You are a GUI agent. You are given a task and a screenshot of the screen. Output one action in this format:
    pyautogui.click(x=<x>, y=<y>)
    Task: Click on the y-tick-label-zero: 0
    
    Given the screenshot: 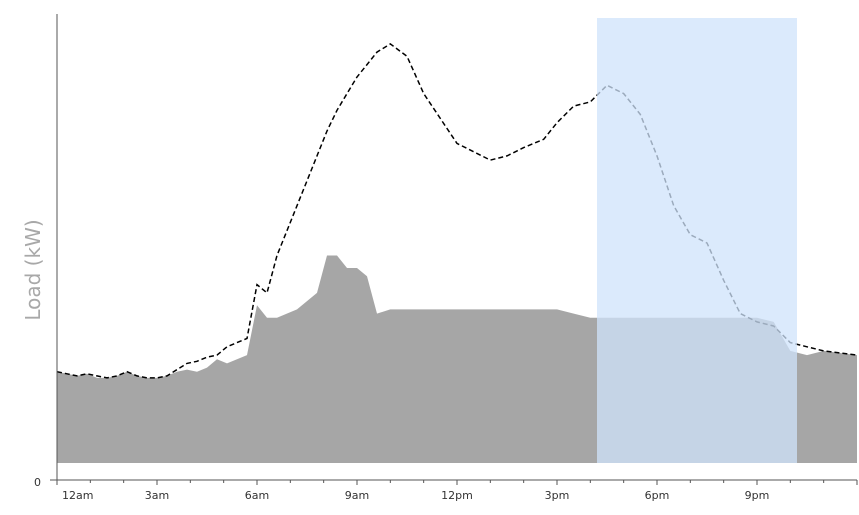 What is the action you would take?
    pyautogui.click(x=37, y=482)
    